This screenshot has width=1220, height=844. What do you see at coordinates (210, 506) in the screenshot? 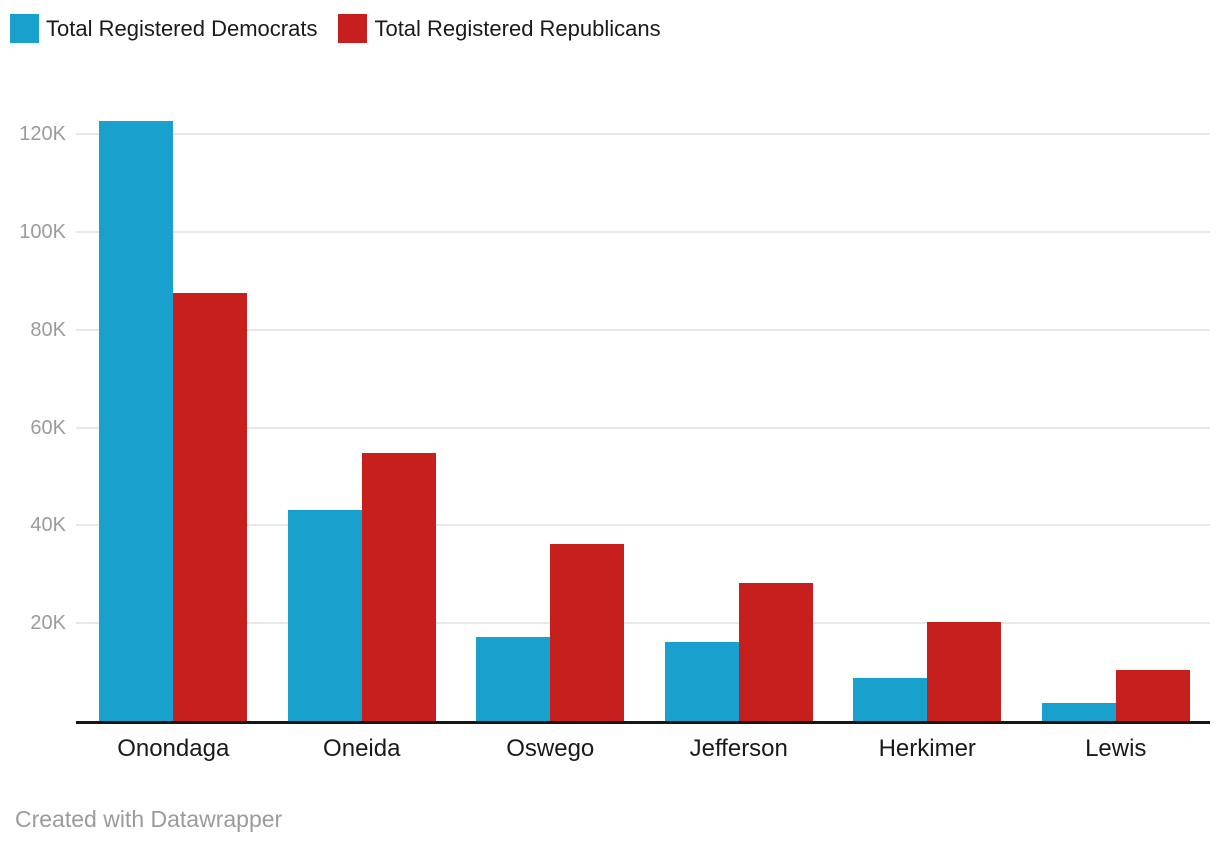
I see `bar-onondaga-republicans` at bounding box center [210, 506].